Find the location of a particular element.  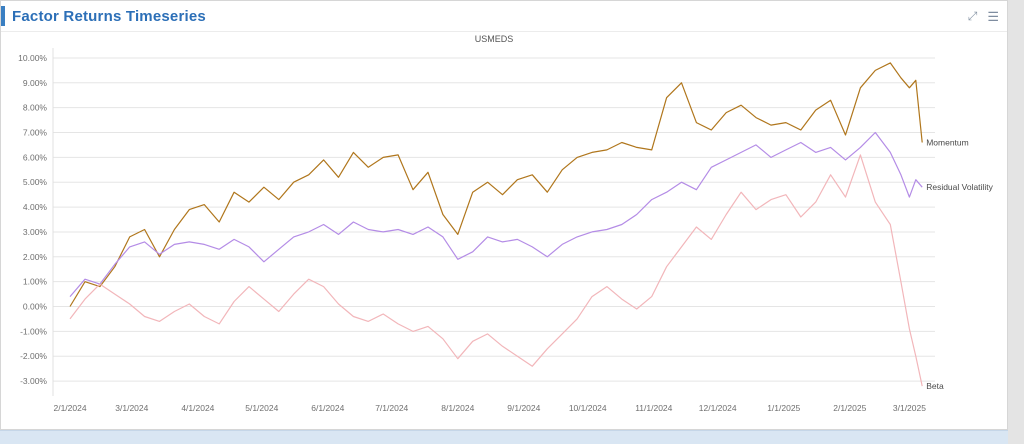

series-label-beta: Beta is located at coordinates (935, 386).